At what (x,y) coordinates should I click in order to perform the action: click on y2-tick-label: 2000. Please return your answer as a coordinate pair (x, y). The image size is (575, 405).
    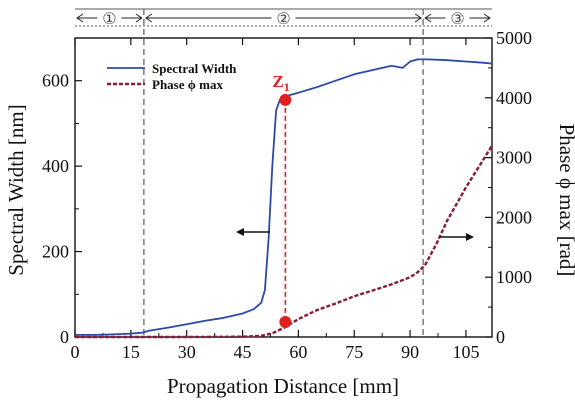
    Looking at the image, I should click on (514, 217).